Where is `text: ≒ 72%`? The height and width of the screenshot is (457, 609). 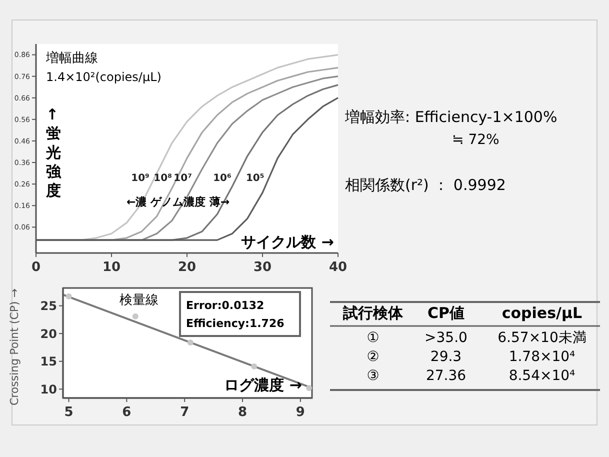 text: ≒ 72% is located at coordinates (476, 140).